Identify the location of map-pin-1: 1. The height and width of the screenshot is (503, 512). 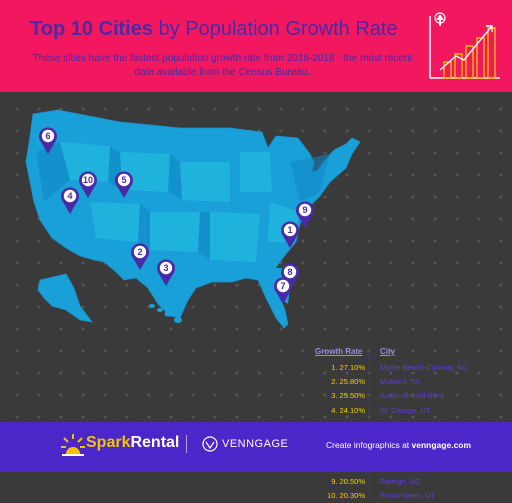
(290, 234).